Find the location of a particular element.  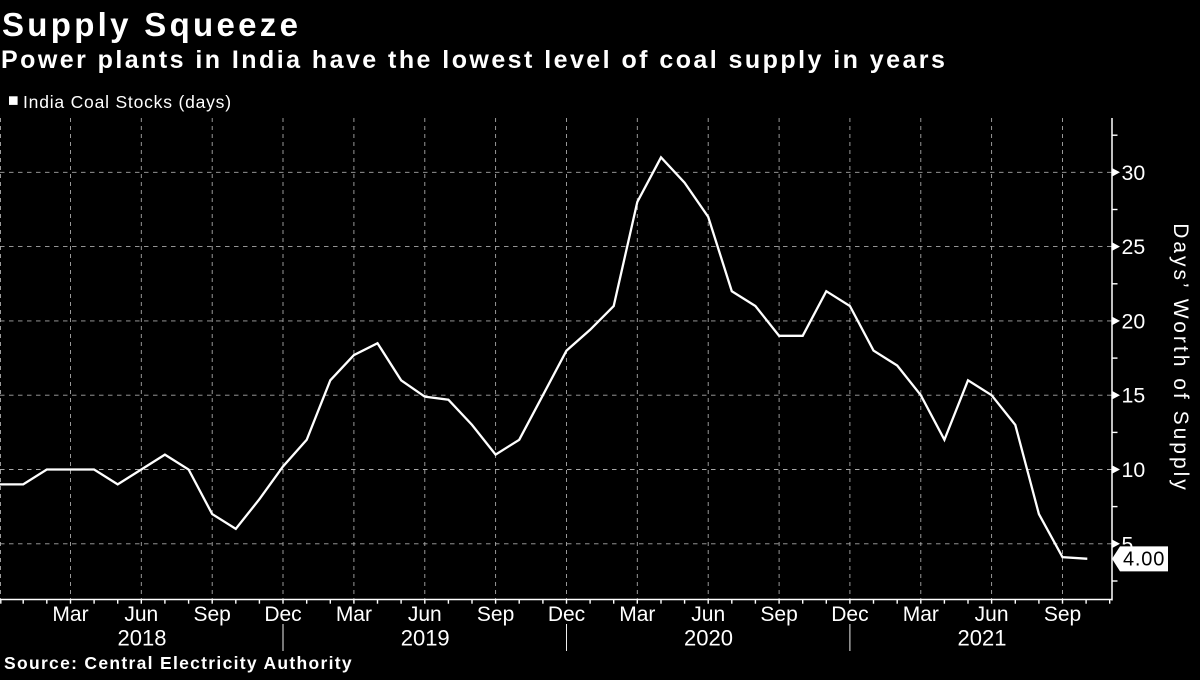

svg-text: Supply Squeeze is located at coordinates (151, 24).